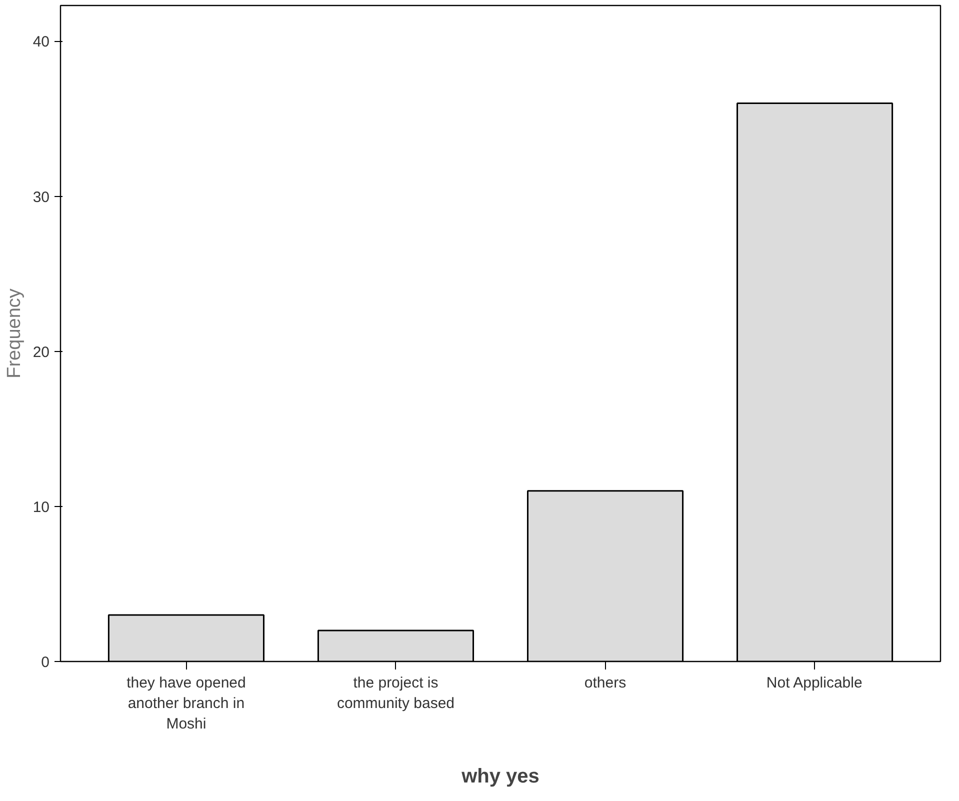 The width and height of the screenshot is (959, 801). What do you see at coordinates (500, 776) in the screenshot?
I see `x-axis-title: why yes` at bounding box center [500, 776].